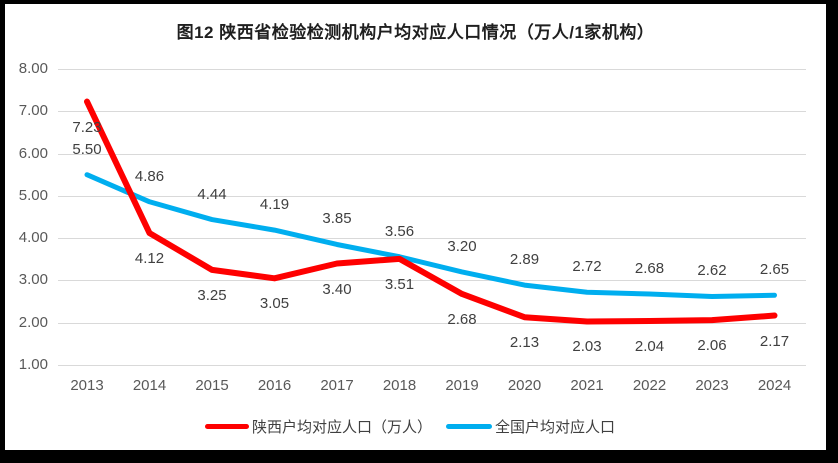 The image size is (838, 463). What do you see at coordinates (337, 289) in the screenshot?
I see `data-label: 3.40` at bounding box center [337, 289].